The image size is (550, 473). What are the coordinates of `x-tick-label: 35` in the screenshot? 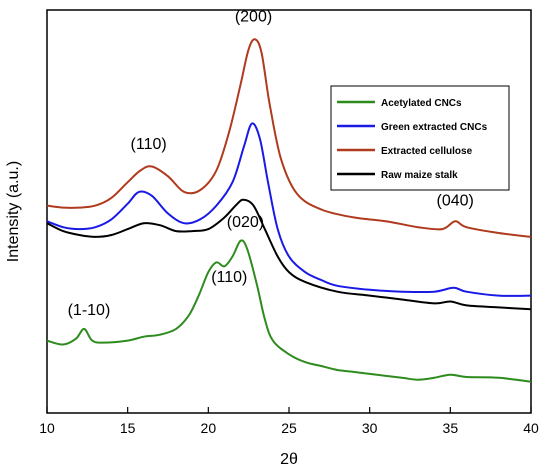 It's located at (451, 428).